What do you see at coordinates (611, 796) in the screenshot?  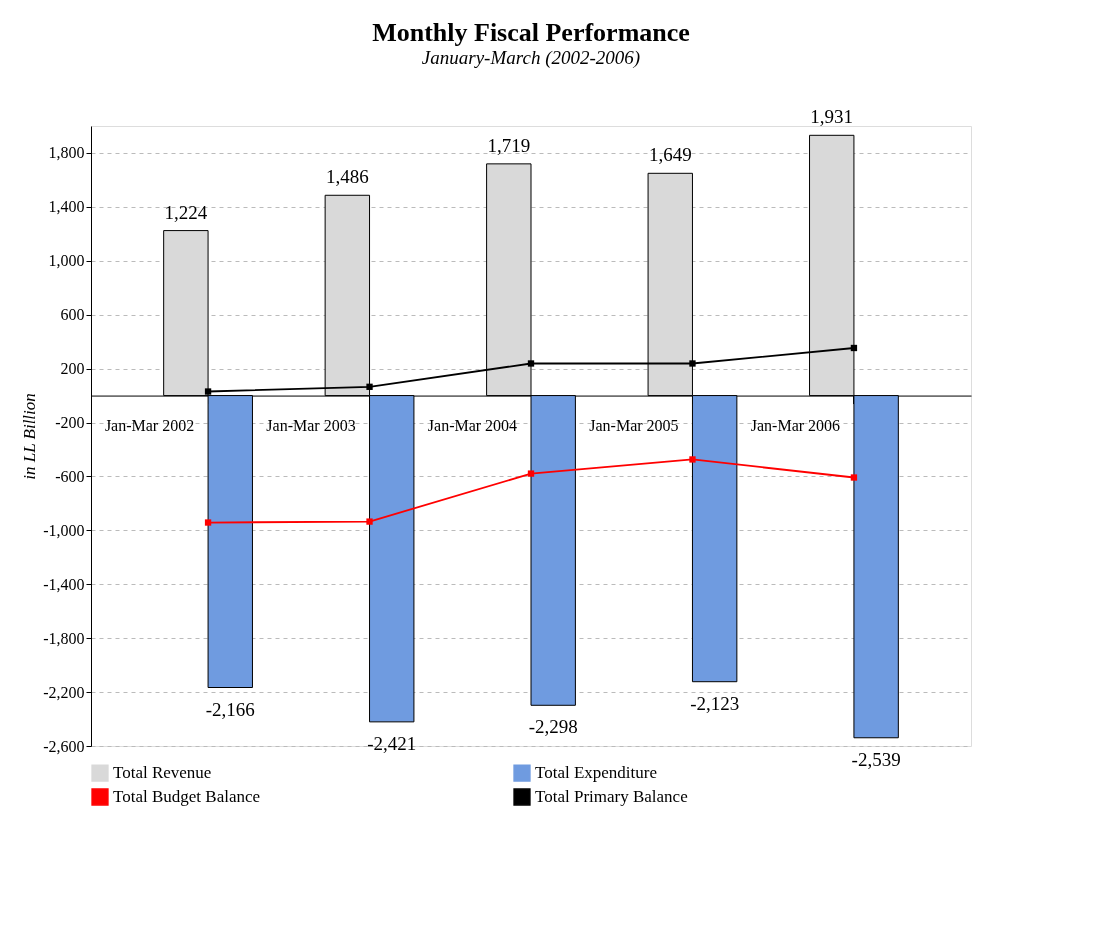 I see `legend-label: Total Primary Balance` at bounding box center [611, 796].